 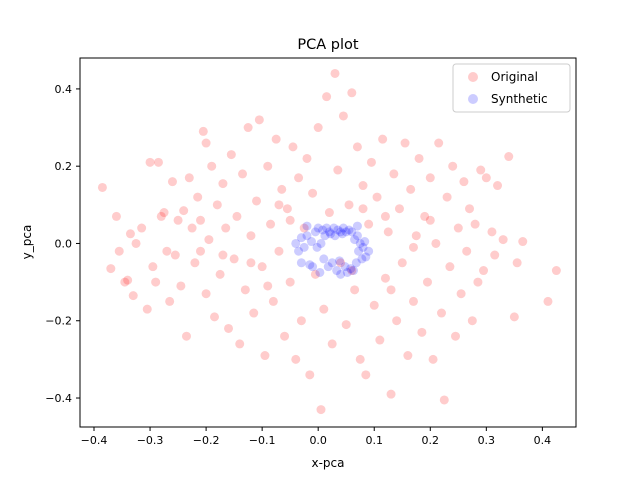 I want to click on legend-label-original: Original, so click(x=514, y=77).